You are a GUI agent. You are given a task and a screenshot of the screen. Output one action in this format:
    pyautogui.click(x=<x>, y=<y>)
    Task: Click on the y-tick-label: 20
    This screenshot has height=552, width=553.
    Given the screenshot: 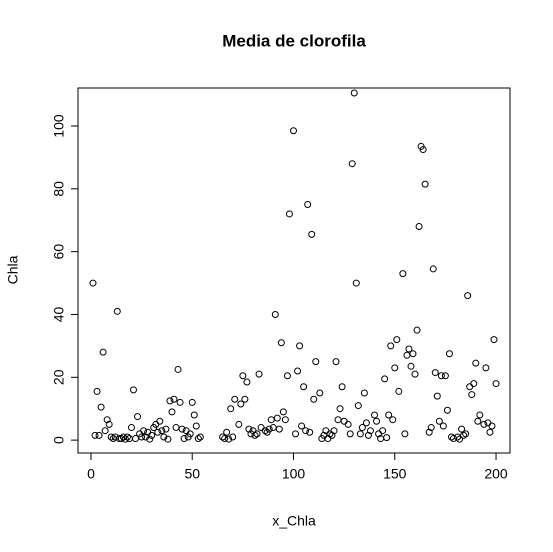 What is the action you would take?
    pyautogui.click(x=59, y=377)
    